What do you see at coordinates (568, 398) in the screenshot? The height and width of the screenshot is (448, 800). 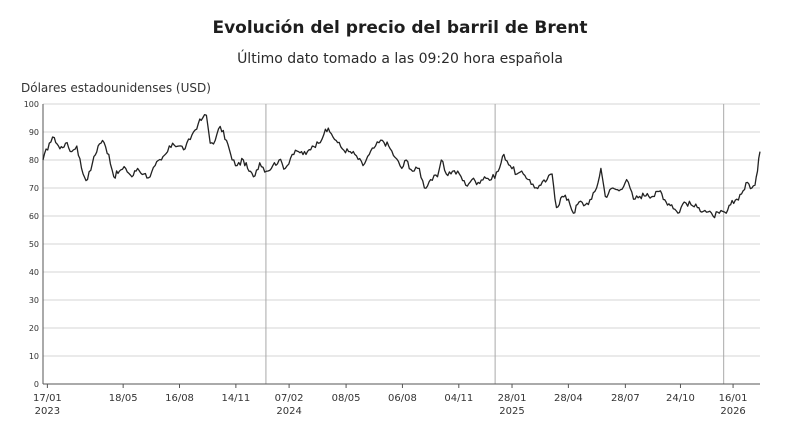 I see `x-tick-label: 28/04` at bounding box center [568, 398].